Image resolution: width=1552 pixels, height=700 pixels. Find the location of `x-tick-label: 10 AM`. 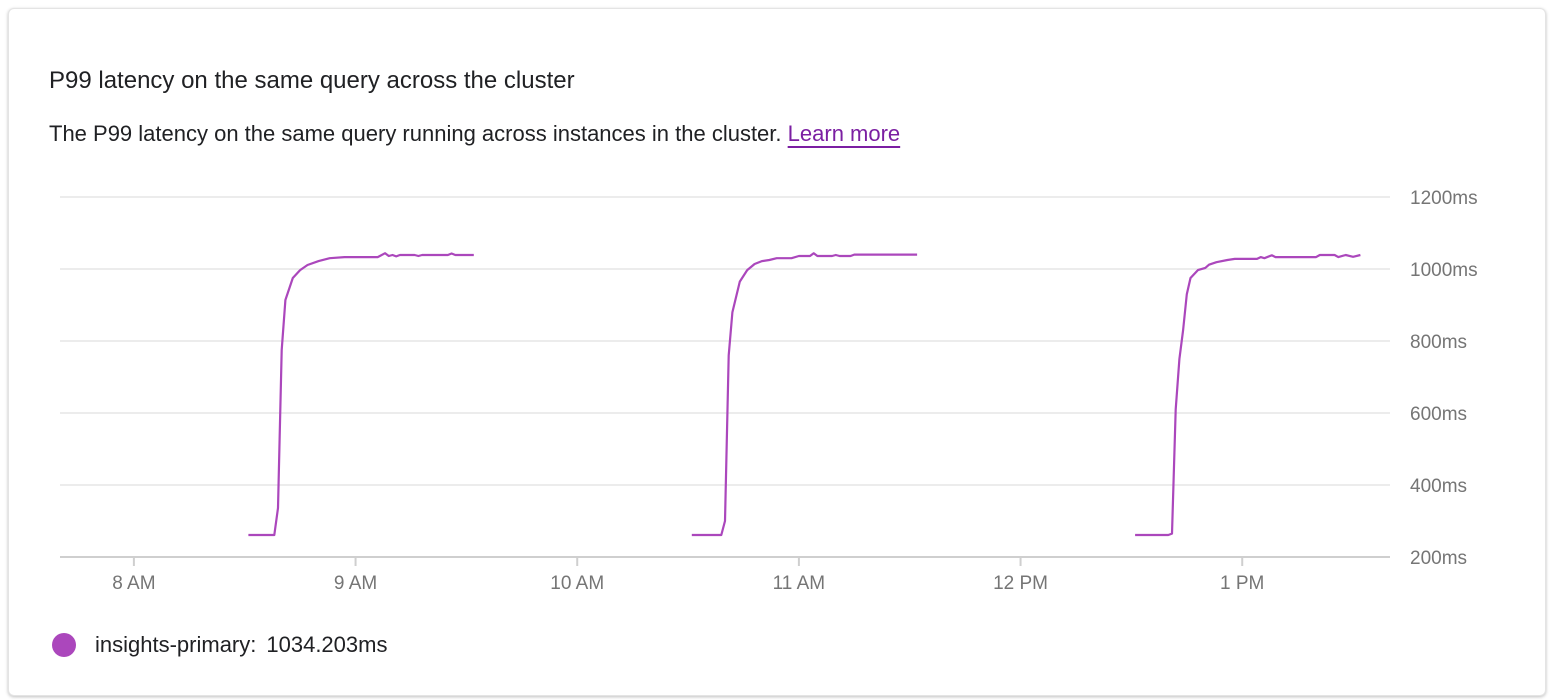

x-tick-label: 10 AM is located at coordinates (577, 583).